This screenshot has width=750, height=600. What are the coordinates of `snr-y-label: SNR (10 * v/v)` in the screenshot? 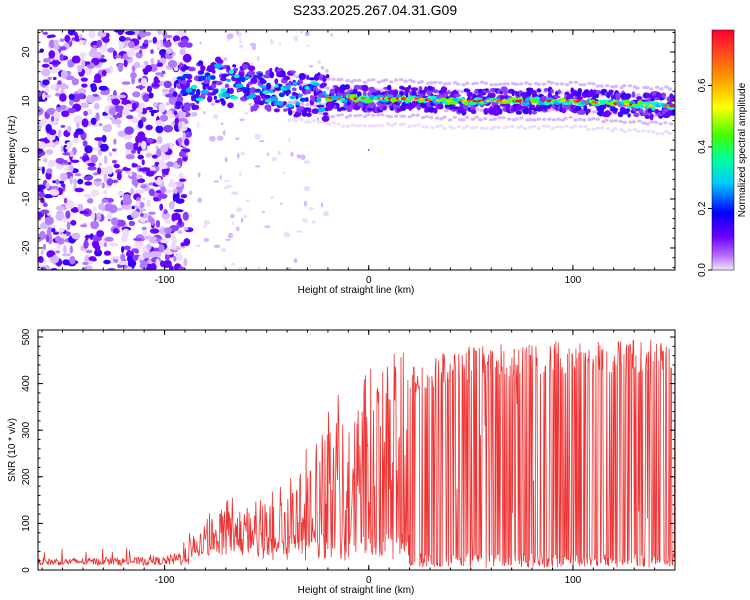 It's located at (12, 450).